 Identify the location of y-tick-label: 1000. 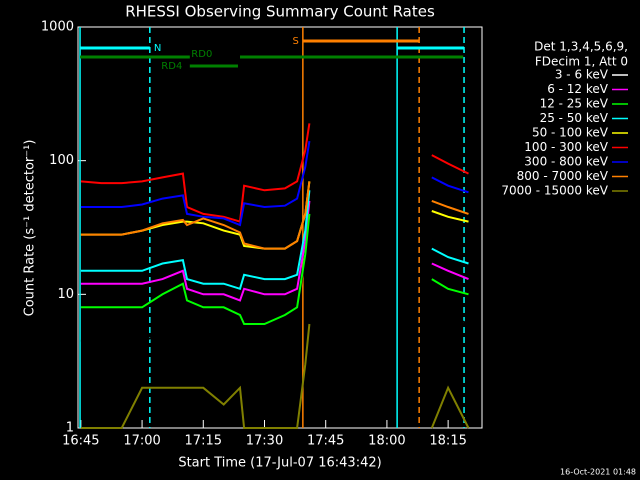
(57, 27).